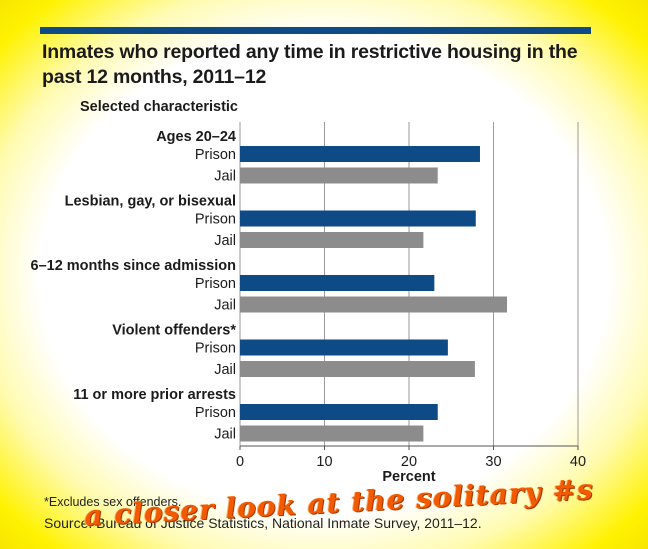 This screenshot has width=648, height=549. What do you see at coordinates (154, 395) in the screenshot?
I see `group-label: 11 or more prior arrests` at bounding box center [154, 395].